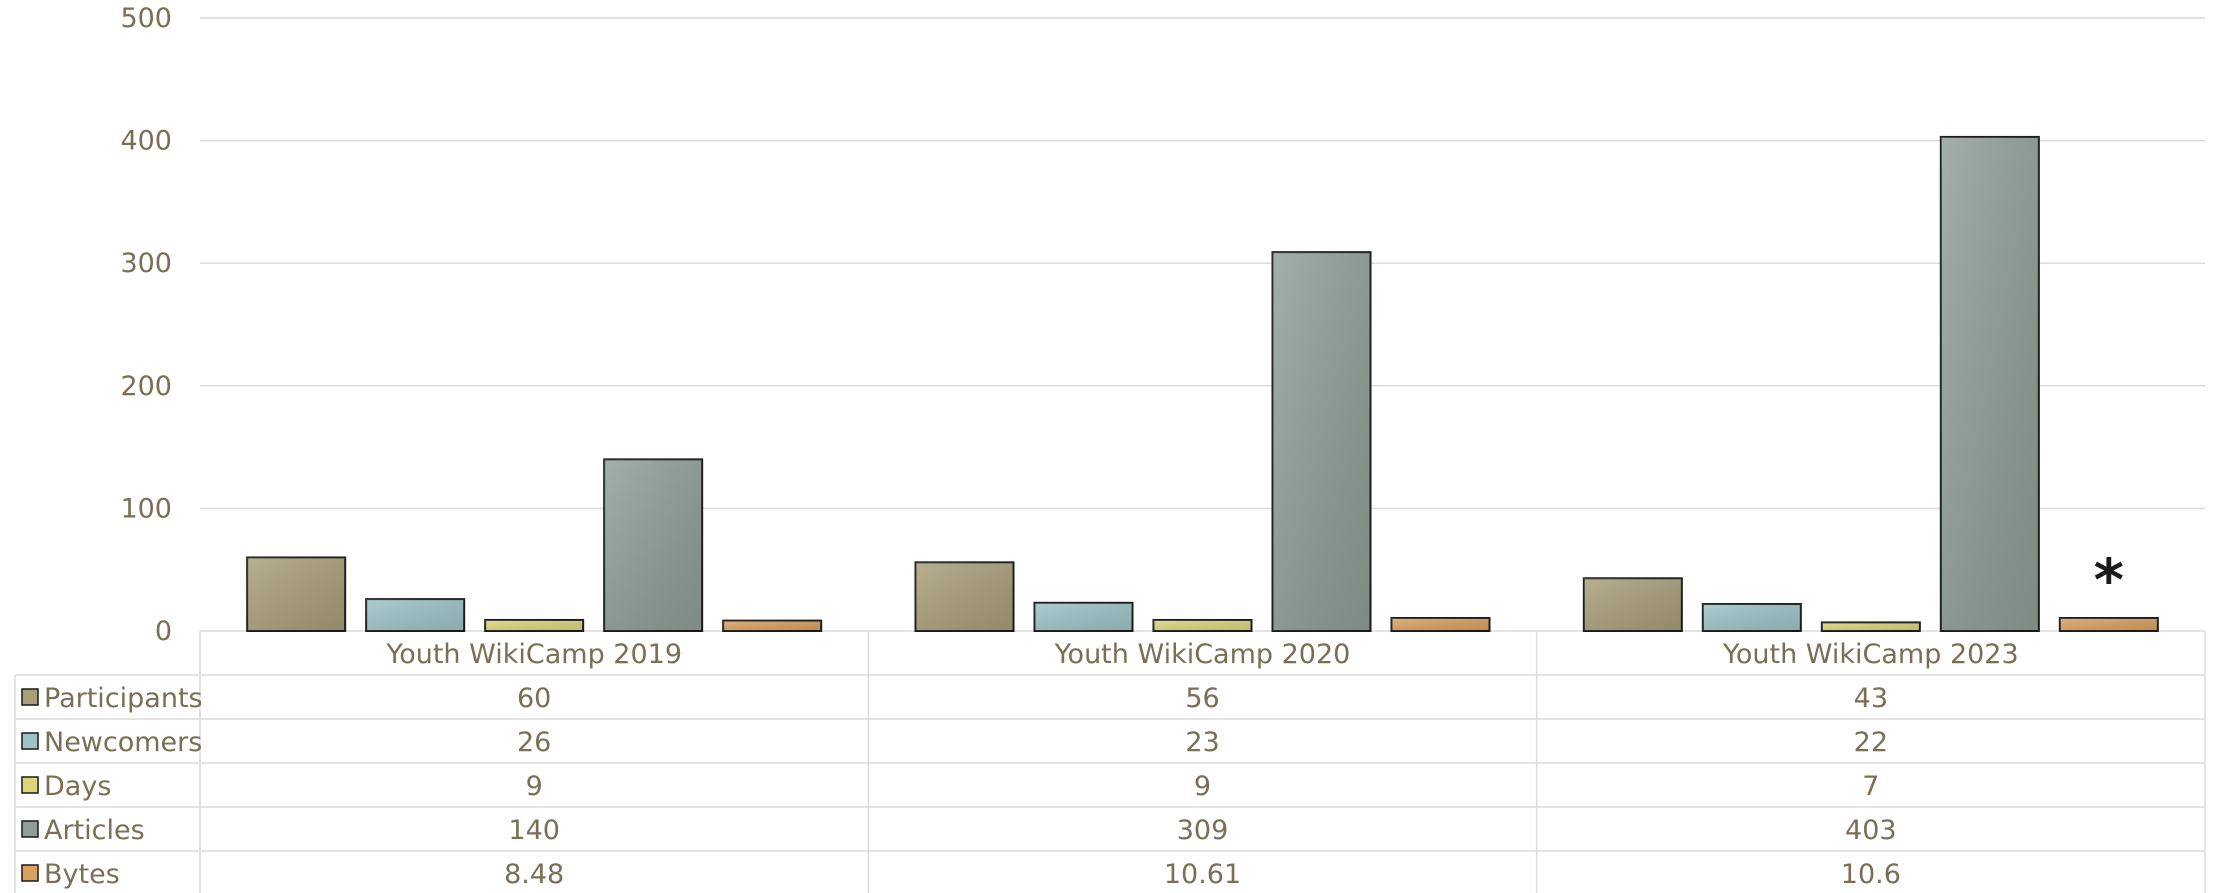 The height and width of the screenshot is (893, 2215). Describe the element at coordinates (534, 874) in the screenshot. I see `table-cell: 8.48` at that location.